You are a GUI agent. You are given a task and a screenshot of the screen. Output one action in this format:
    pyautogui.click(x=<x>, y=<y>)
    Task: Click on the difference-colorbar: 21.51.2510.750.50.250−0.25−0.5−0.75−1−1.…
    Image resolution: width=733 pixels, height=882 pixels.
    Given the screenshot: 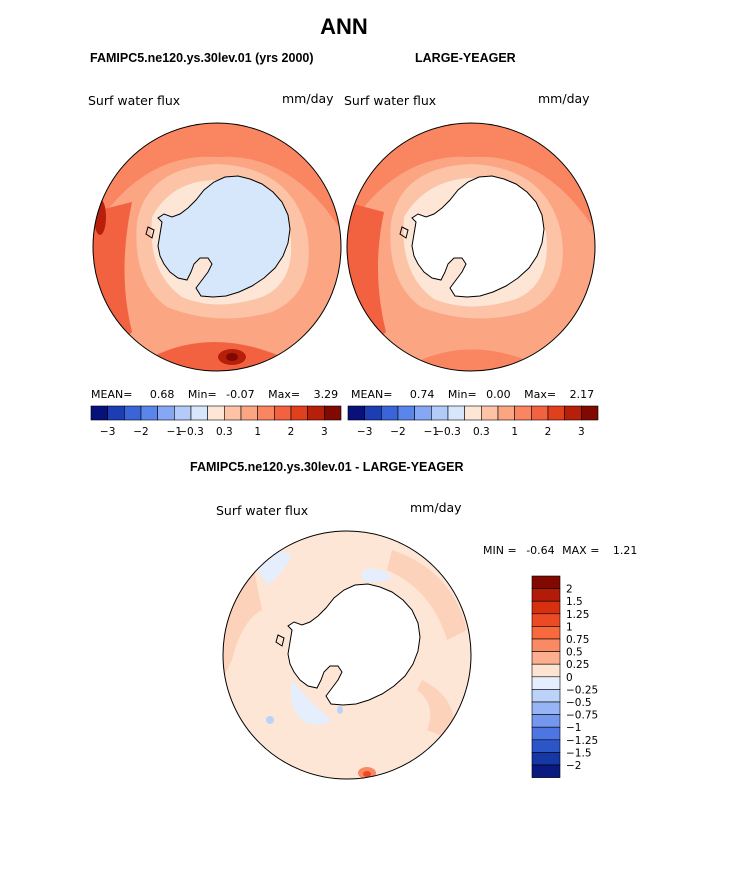 What is the action you would take?
    pyautogui.click(x=564, y=676)
    